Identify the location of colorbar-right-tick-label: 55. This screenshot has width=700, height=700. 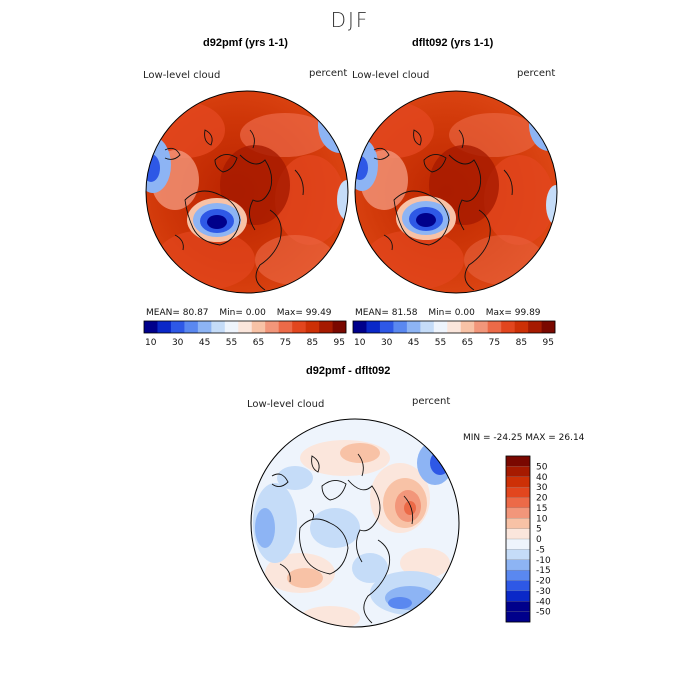
(440, 343).